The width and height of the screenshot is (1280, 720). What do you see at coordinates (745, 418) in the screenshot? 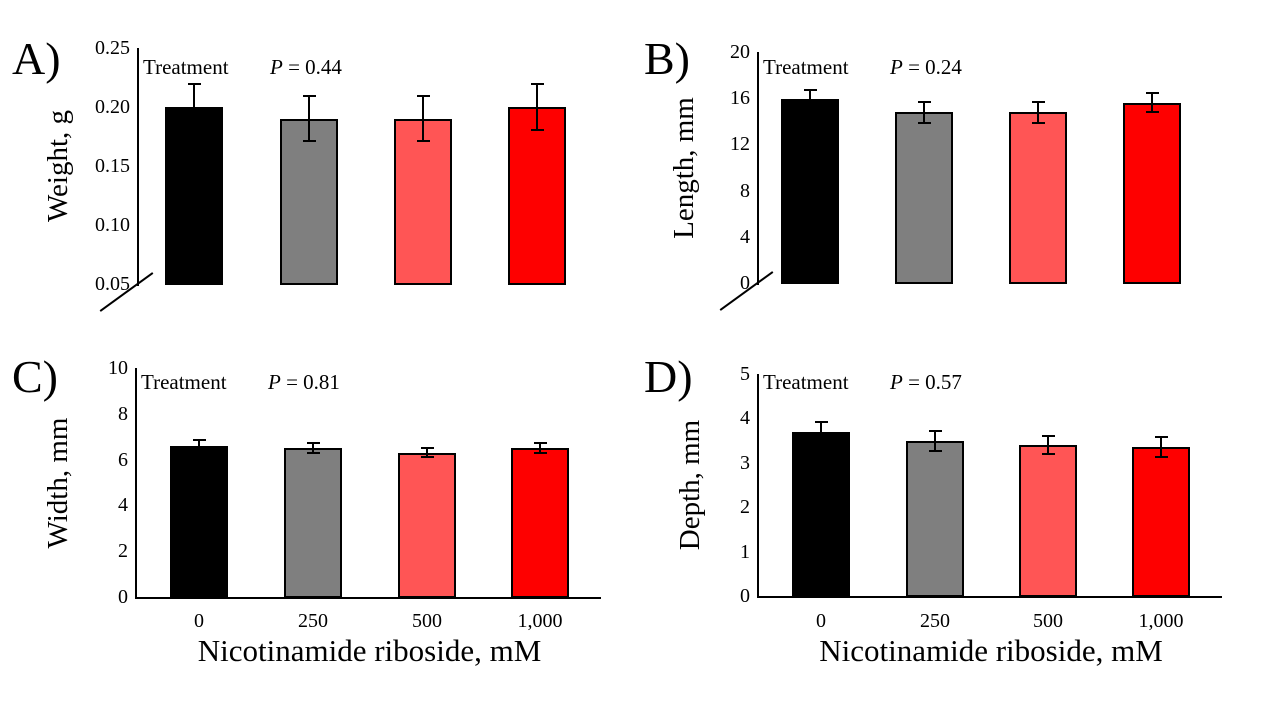
I see `y-tick-label-d: 4` at bounding box center [745, 418].